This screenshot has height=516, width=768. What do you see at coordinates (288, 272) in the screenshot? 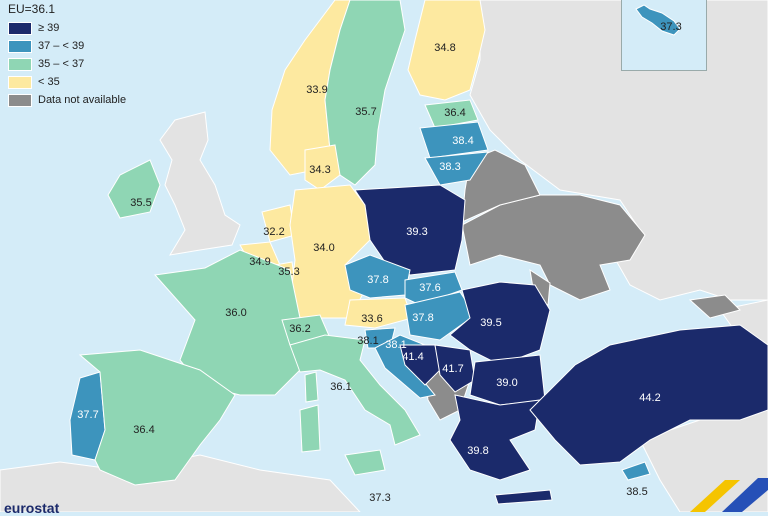
I see `value-label-luxembourg: 35.3` at bounding box center [288, 272].